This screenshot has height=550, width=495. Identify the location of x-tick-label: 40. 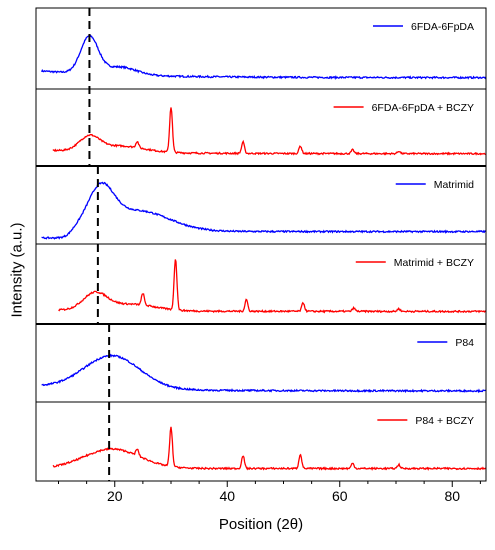
(227, 496).